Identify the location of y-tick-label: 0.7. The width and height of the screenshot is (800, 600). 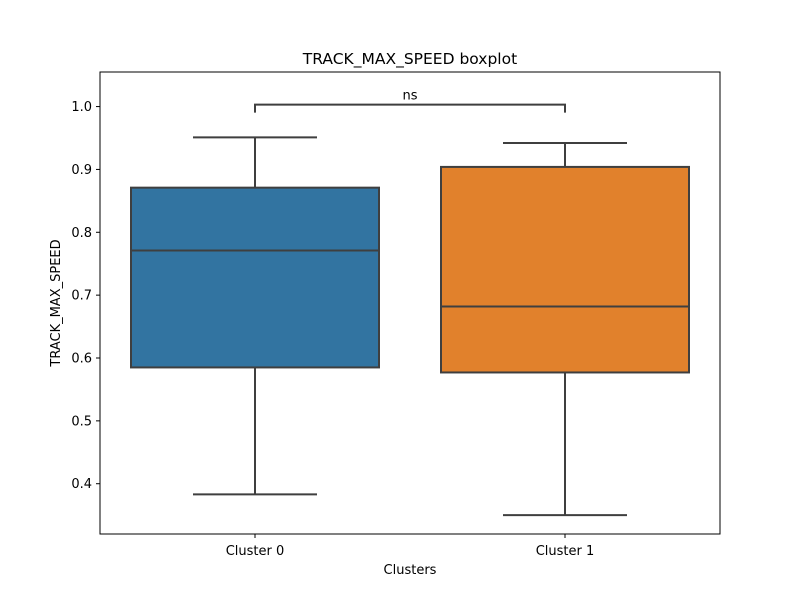
(81, 296).